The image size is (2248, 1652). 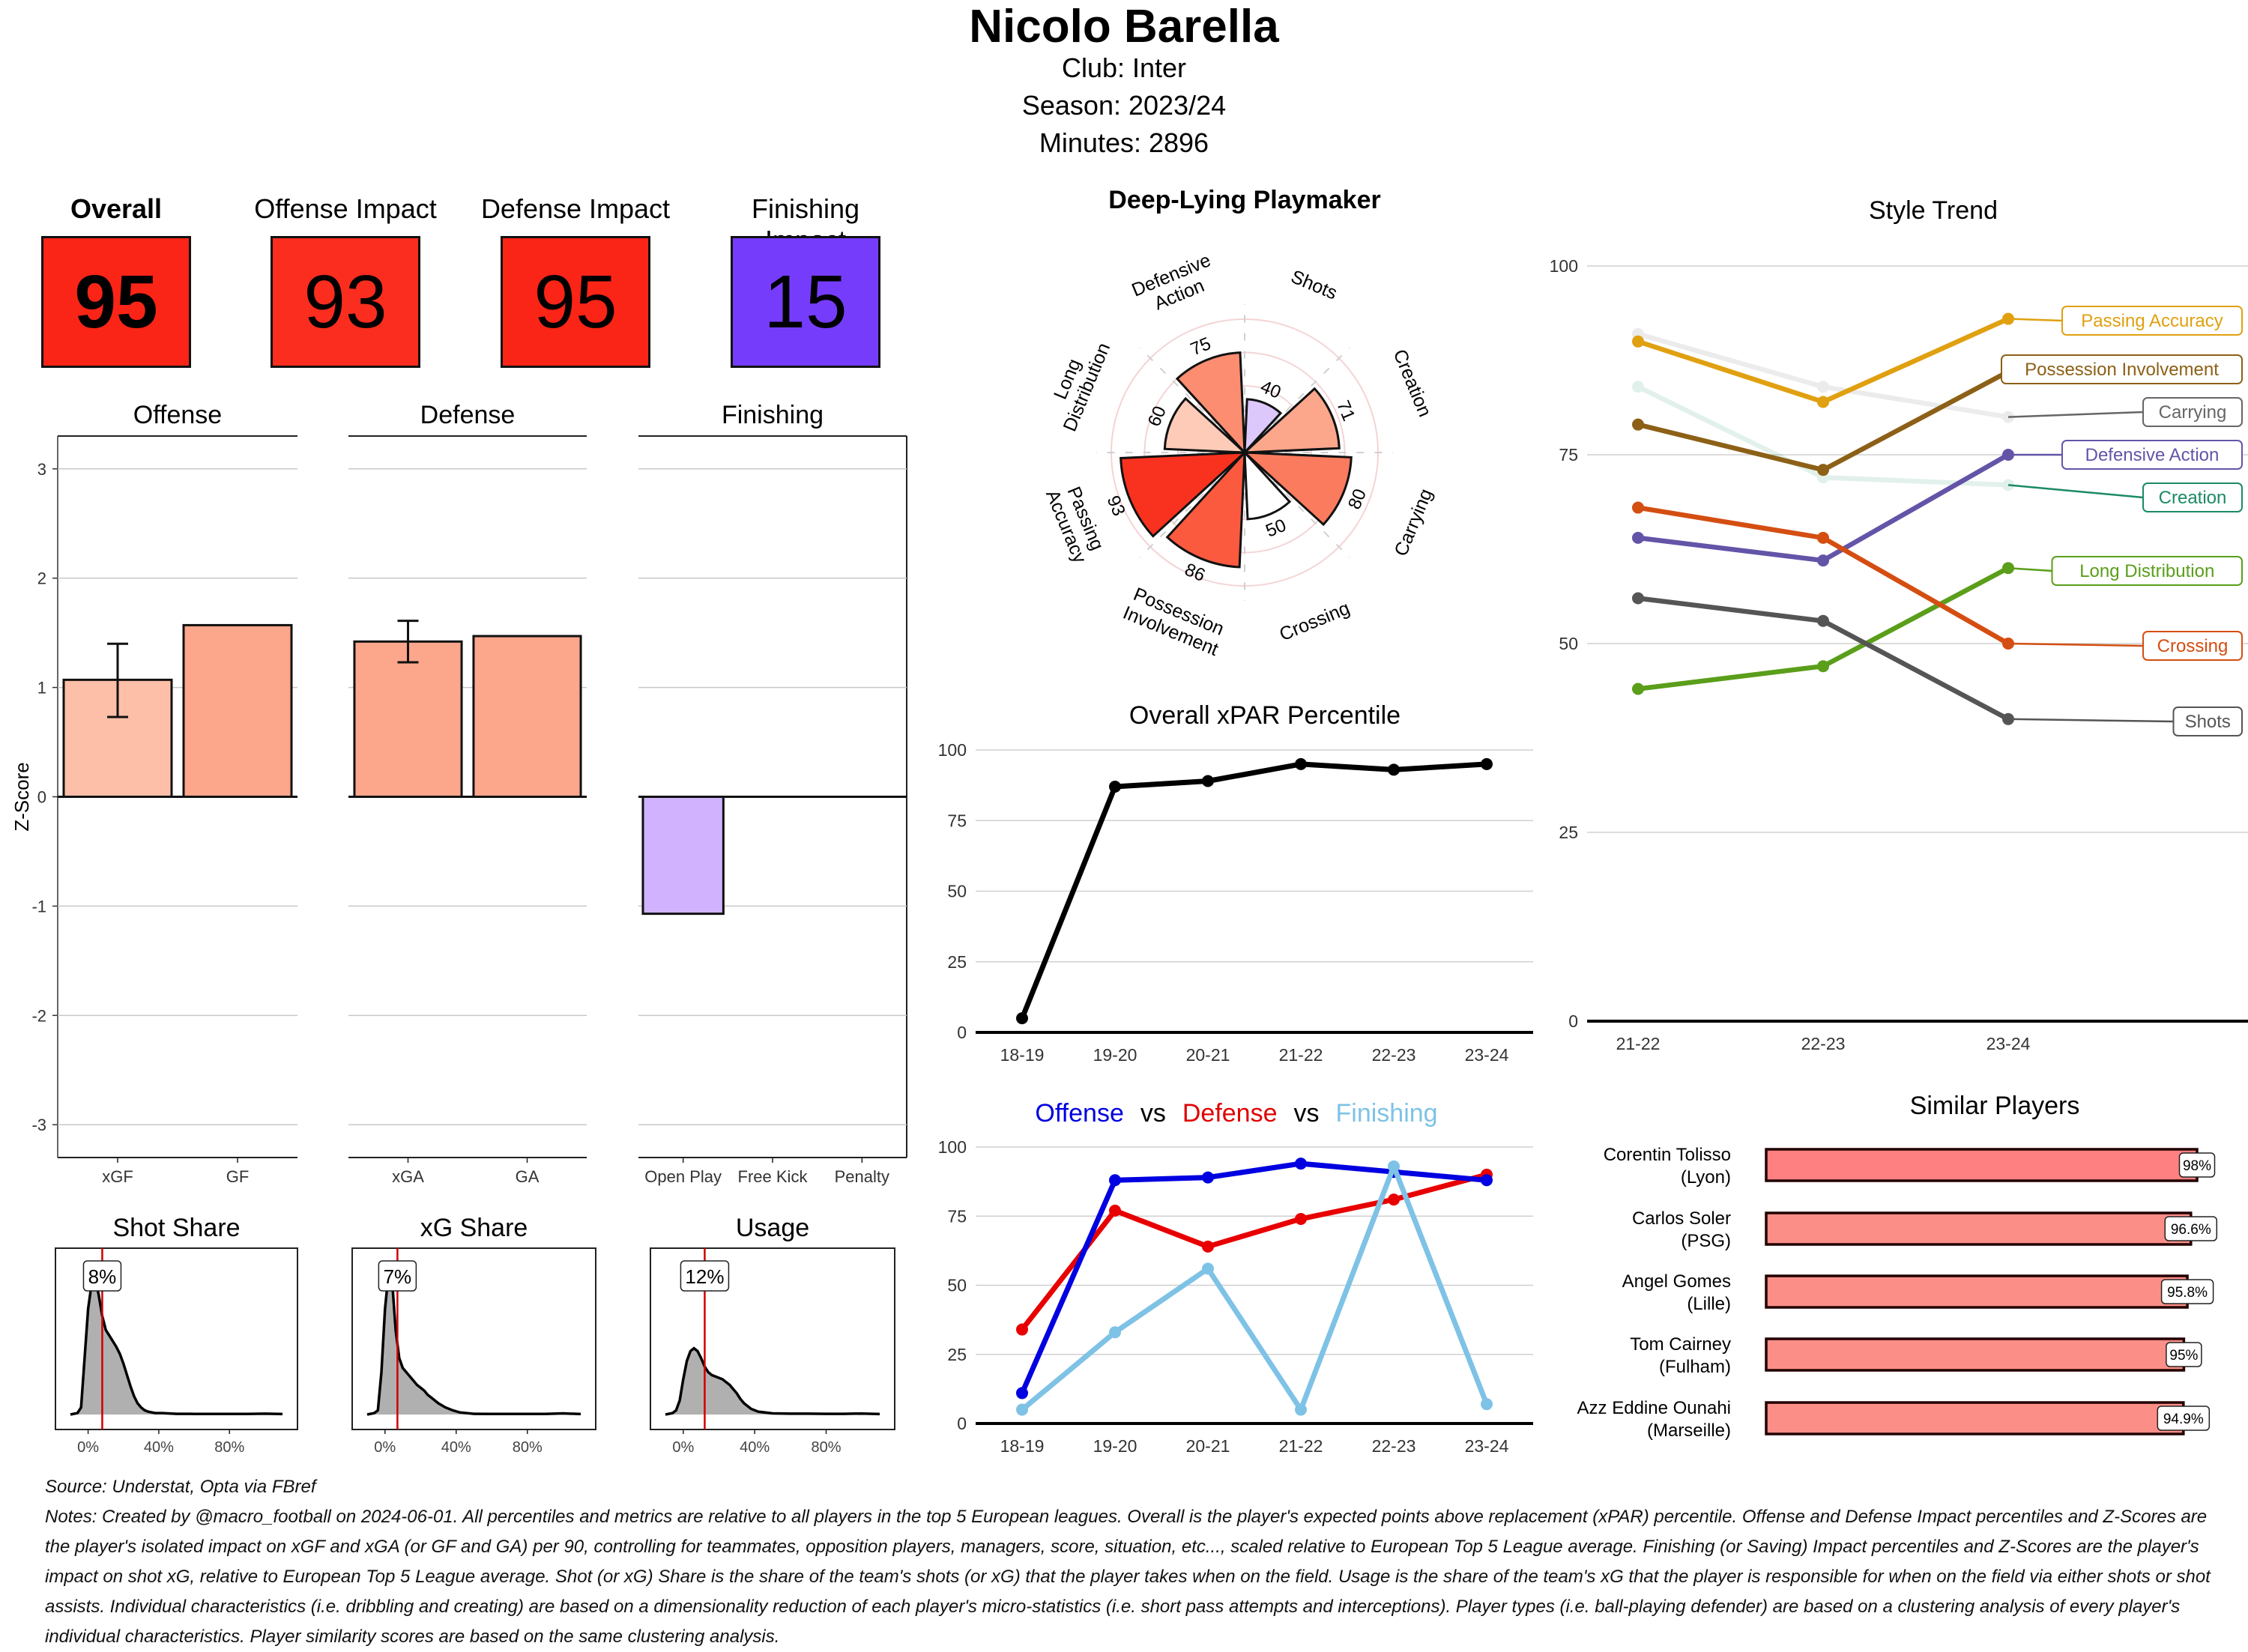 I want to click on impact-card-value: 95, so click(x=575, y=302).